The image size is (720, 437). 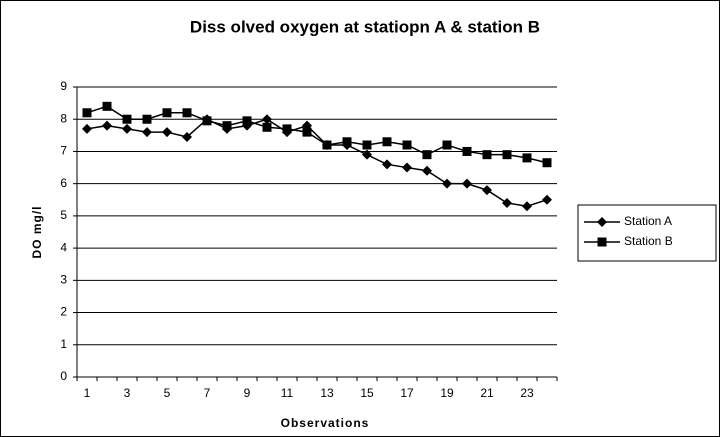 What do you see at coordinates (407, 393) in the screenshot?
I see `x-tick-label: 17` at bounding box center [407, 393].